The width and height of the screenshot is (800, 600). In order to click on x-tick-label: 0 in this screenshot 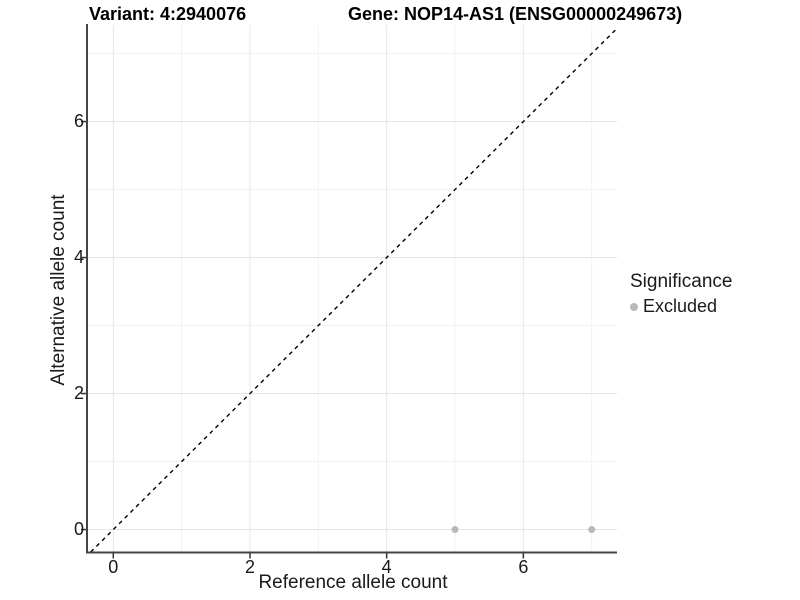, I will do `click(113, 567)`.